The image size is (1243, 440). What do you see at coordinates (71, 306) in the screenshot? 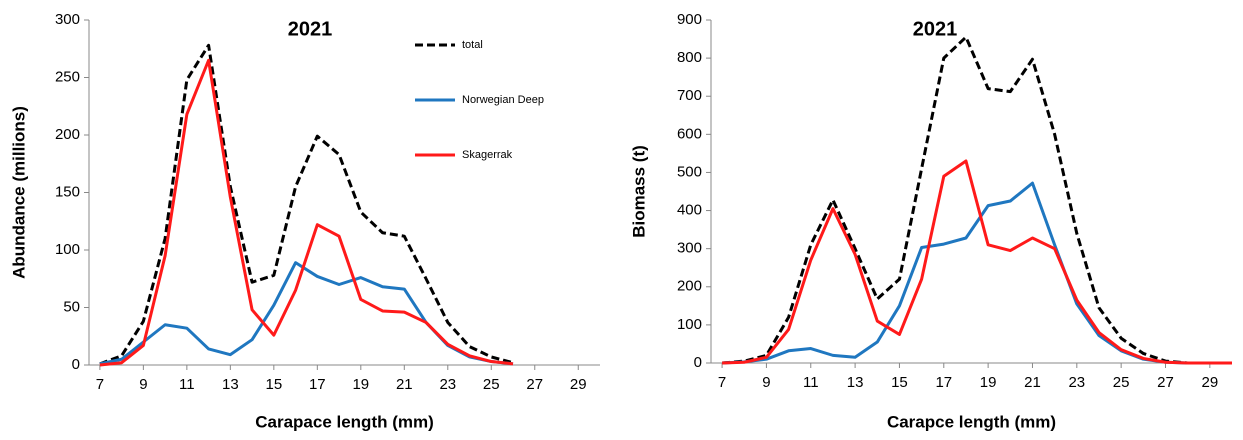
I see `y-tick-label: 50` at bounding box center [71, 306].